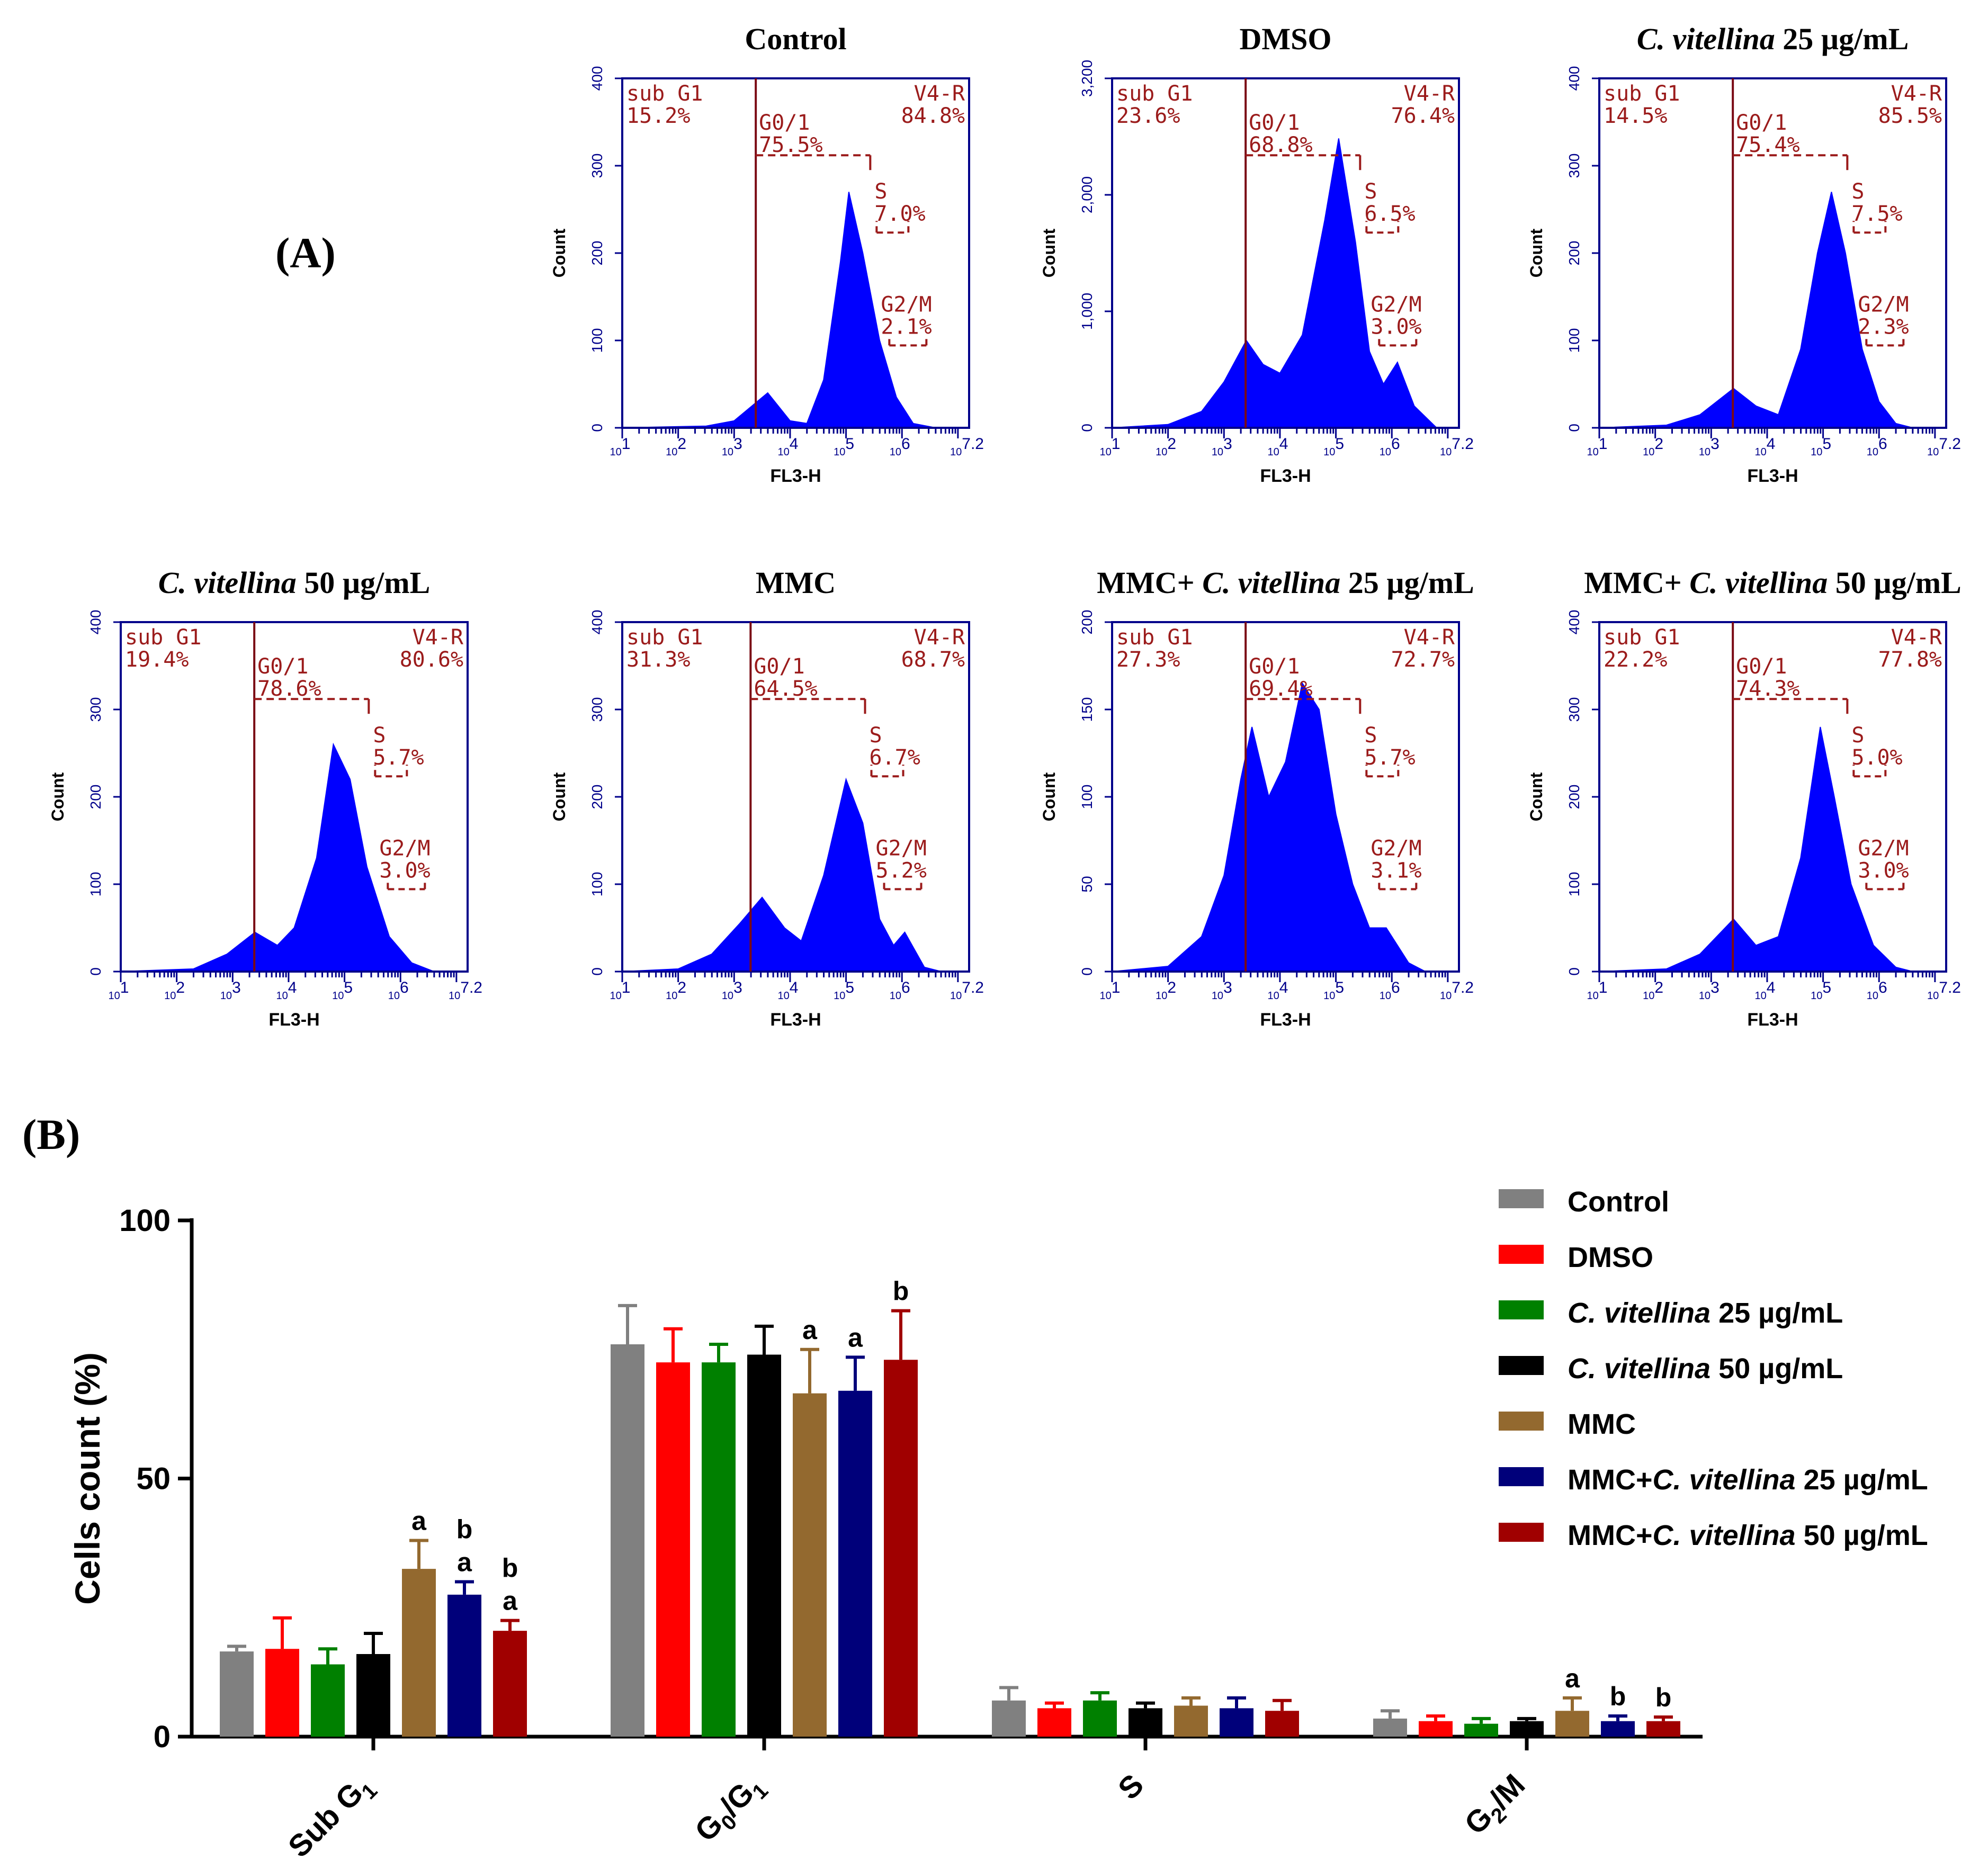  I want to click on gate-value-s: 6.7%, so click(895, 757).